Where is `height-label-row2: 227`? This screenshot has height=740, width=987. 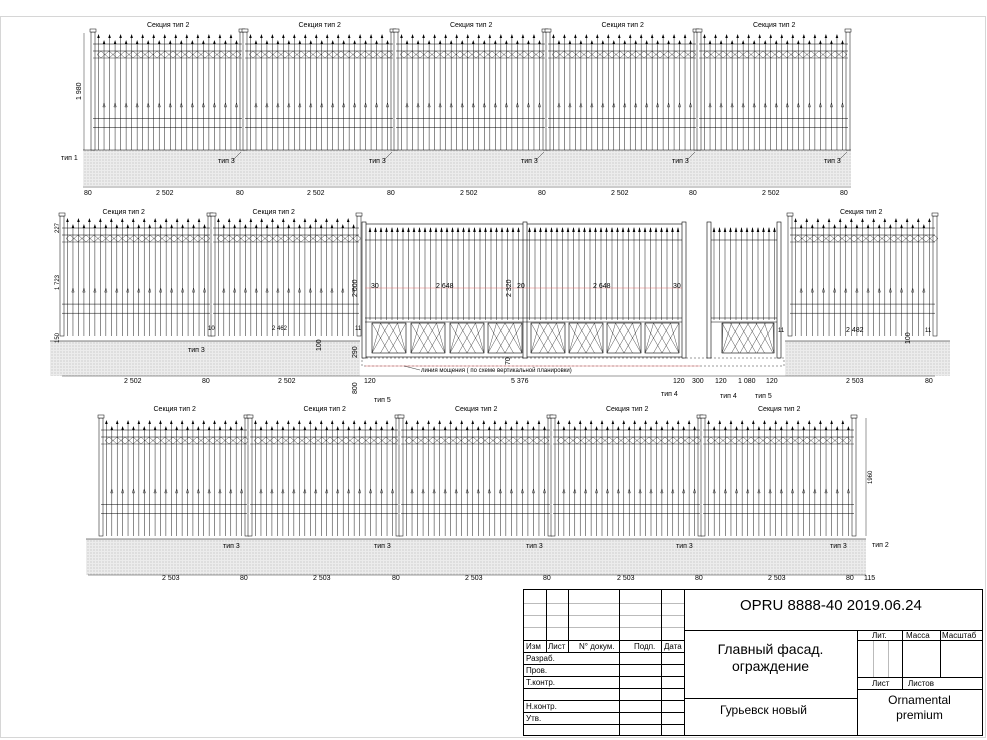
height-label-row2: 227 is located at coordinates (58, 227).